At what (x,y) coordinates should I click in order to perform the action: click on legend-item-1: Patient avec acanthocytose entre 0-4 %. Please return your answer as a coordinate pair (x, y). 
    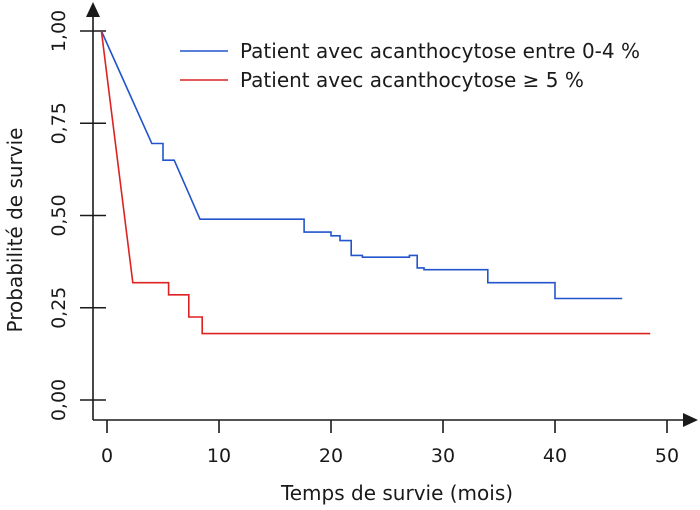
    Looking at the image, I should click on (410, 51).